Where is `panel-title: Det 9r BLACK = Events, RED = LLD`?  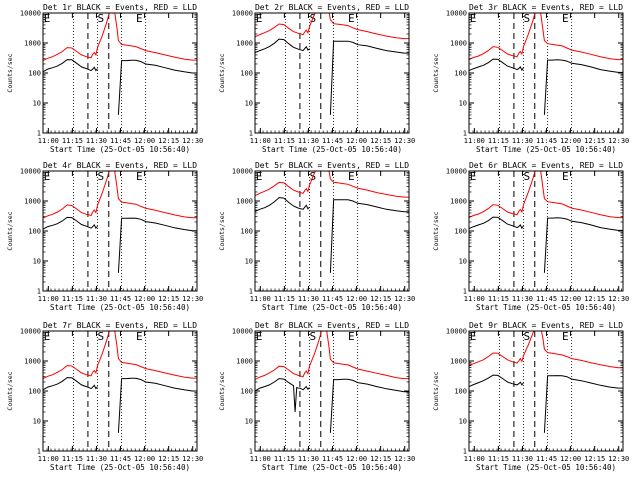 panel-title: Det 9r BLACK = Events, RED = LLD is located at coordinates (546, 325).